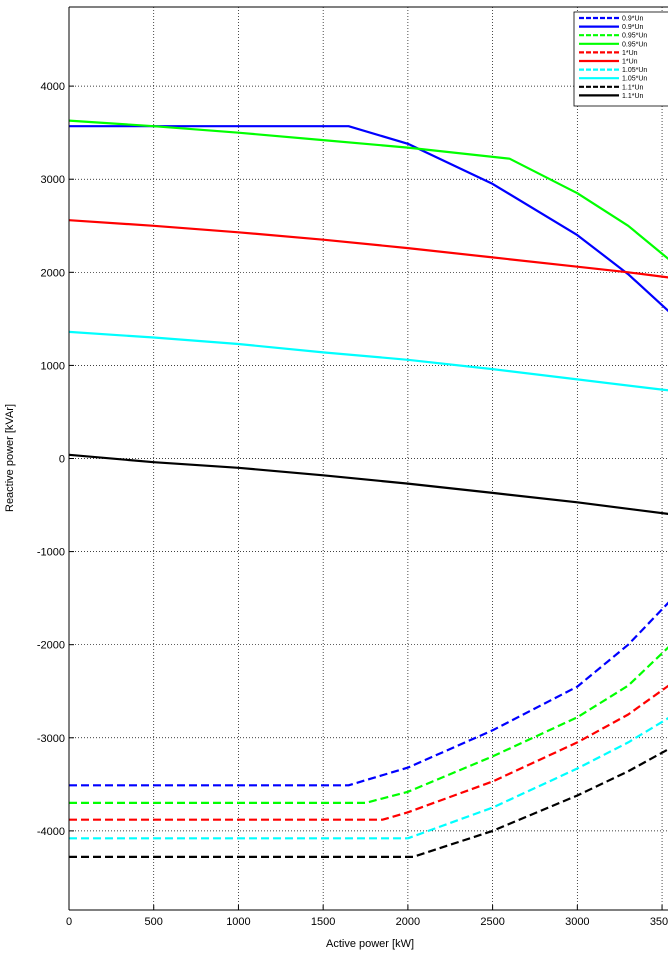 The width and height of the screenshot is (668, 953). I want to click on x-tick-label: 2000, so click(408, 922).